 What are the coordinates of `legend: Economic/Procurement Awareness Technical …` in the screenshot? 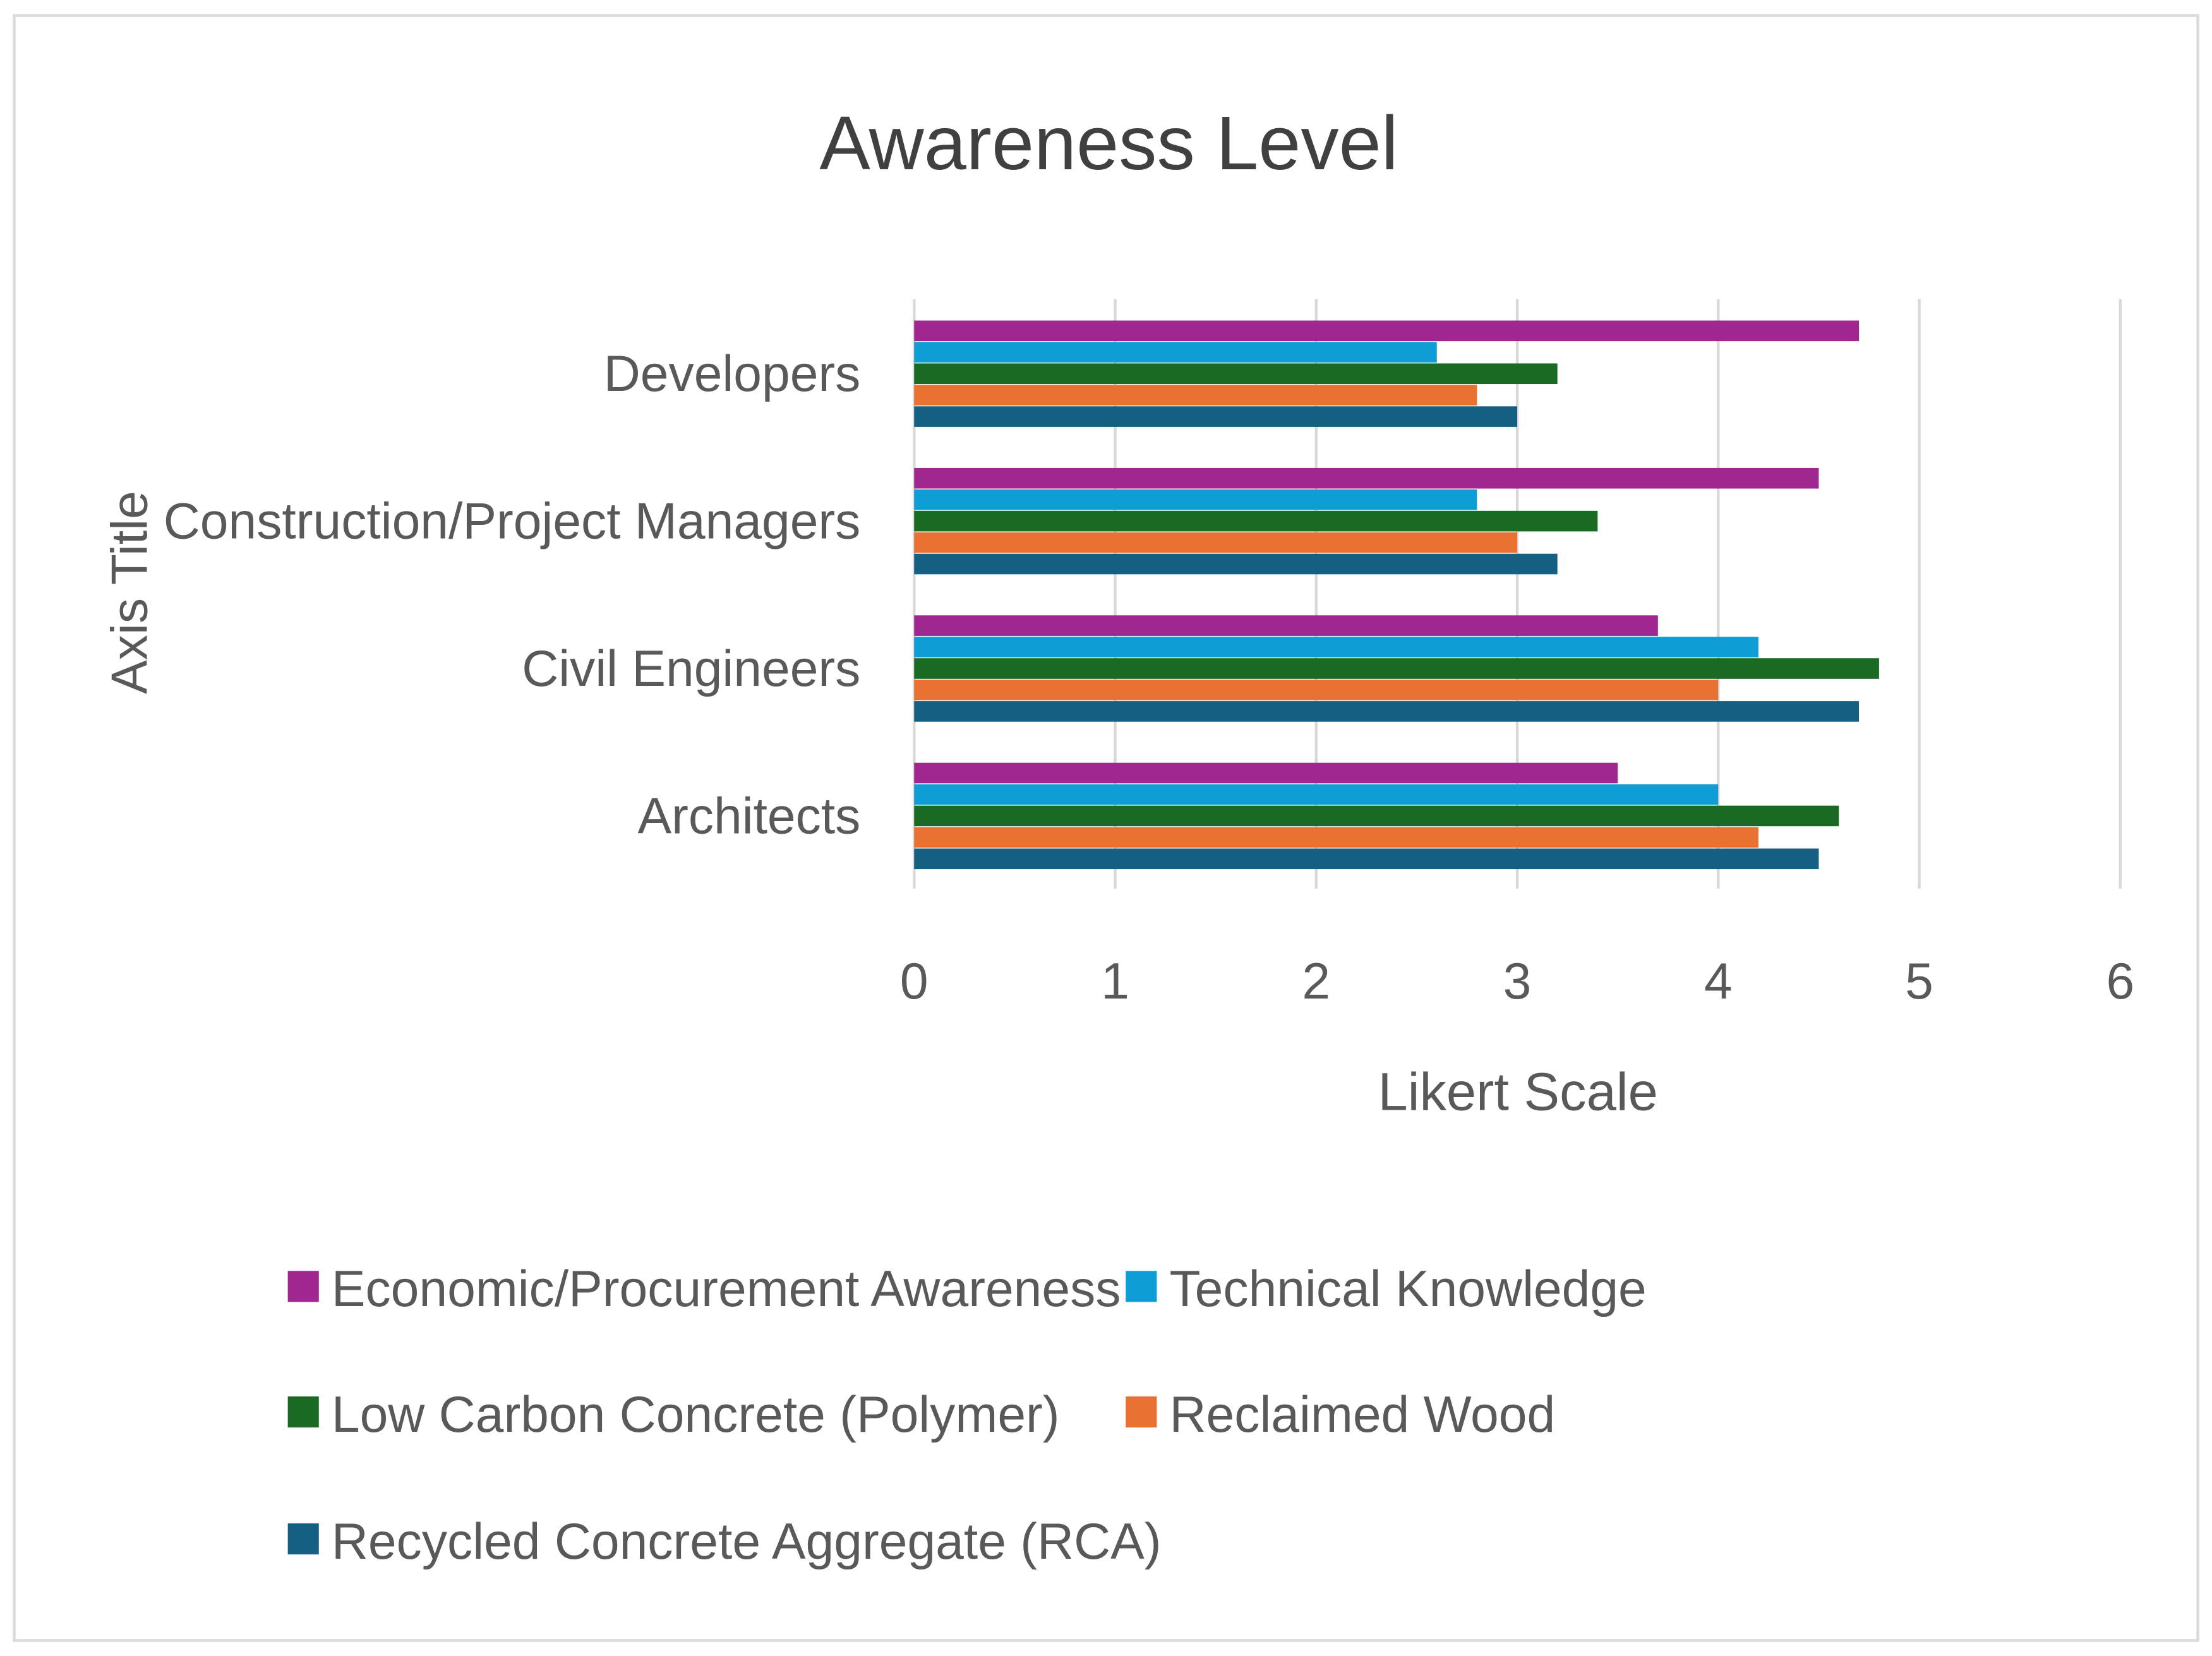 It's located at (967, 1415).